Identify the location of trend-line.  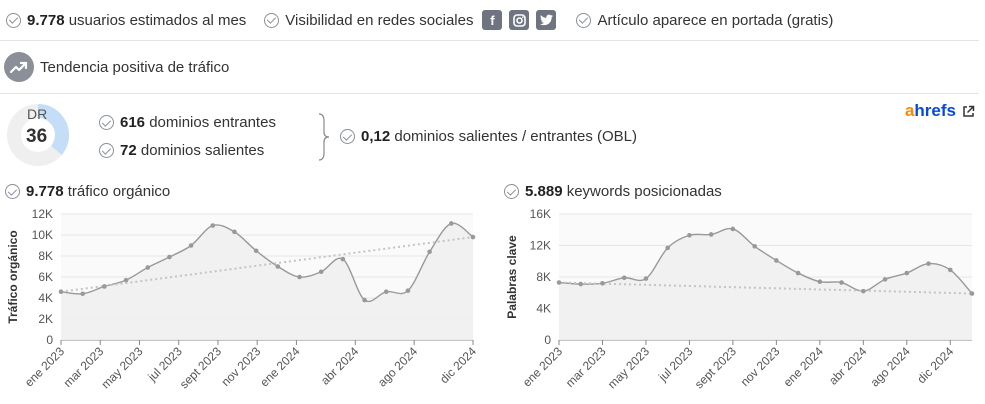
(267, 264).